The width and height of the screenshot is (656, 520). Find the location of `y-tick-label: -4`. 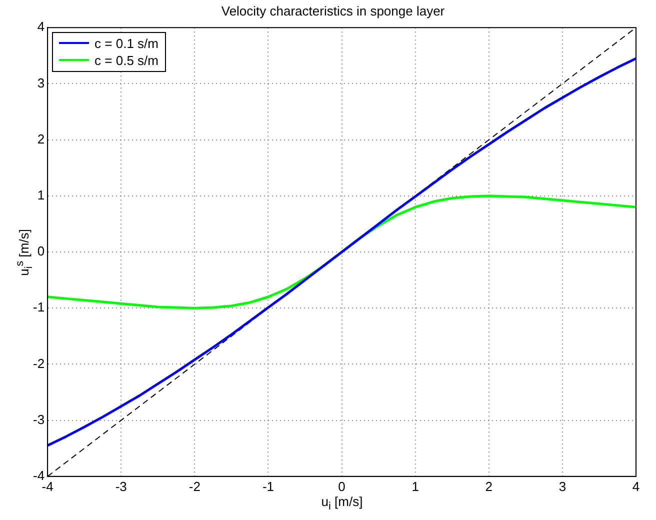

y-tick-label: -4 is located at coordinates (38, 475).